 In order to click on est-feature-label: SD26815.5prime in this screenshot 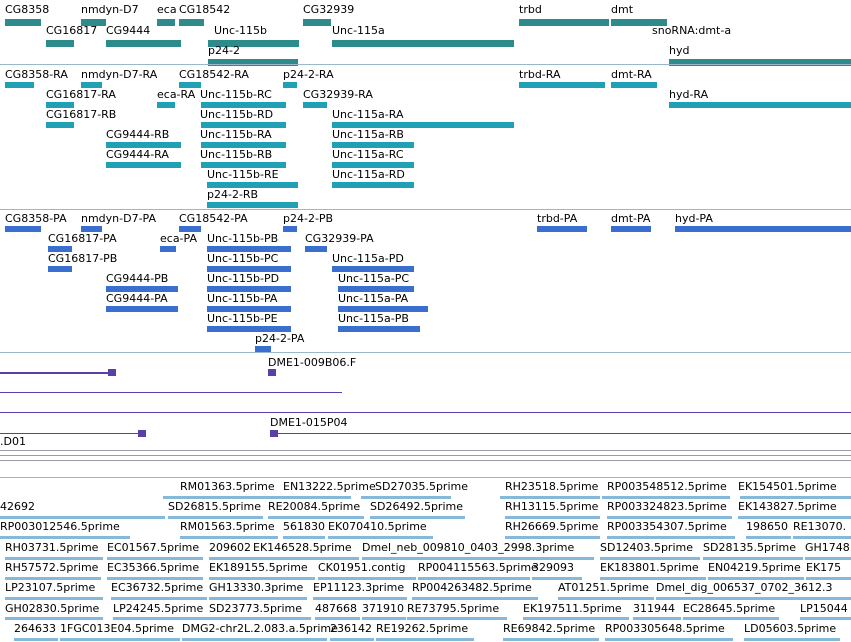, I will do `click(214, 506)`.